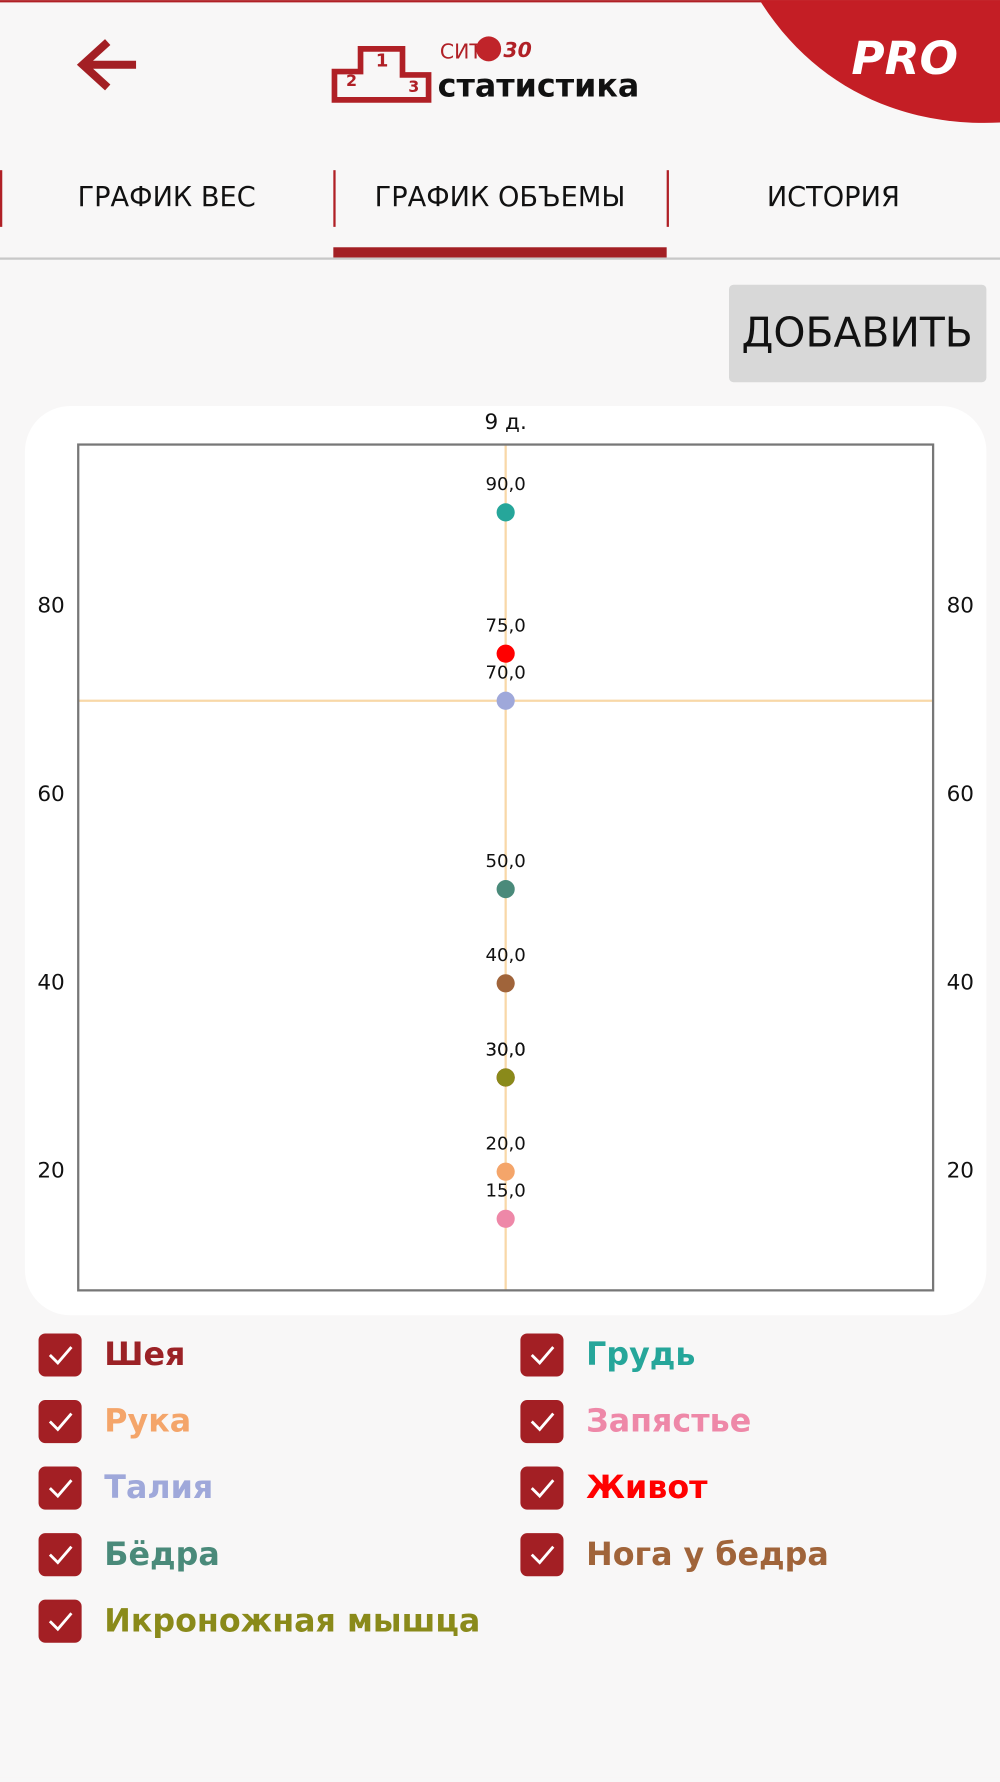 Image resolution: width=1000 pixels, height=1782 pixels. I want to click on tabs: ГРАФИК ВЕС ГРАФИК ОБЪЕМЫ ИСТОРИЯ, so click(450, 214).